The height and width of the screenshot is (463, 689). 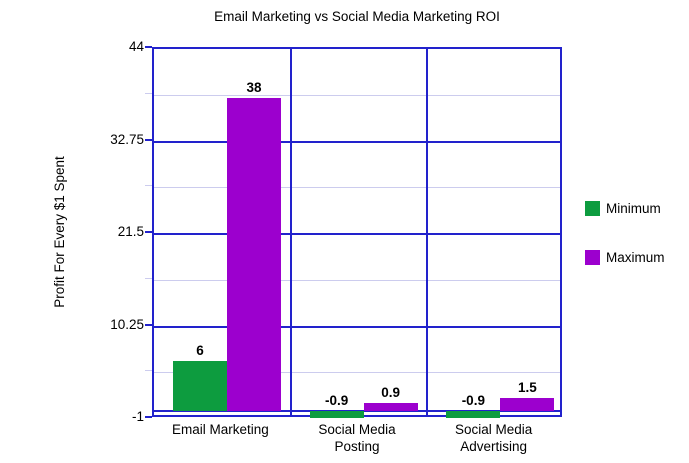 What do you see at coordinates (592, 258) in the screenshot?
I see `legend-swatch-maximum` at bounding box center [592, 258].